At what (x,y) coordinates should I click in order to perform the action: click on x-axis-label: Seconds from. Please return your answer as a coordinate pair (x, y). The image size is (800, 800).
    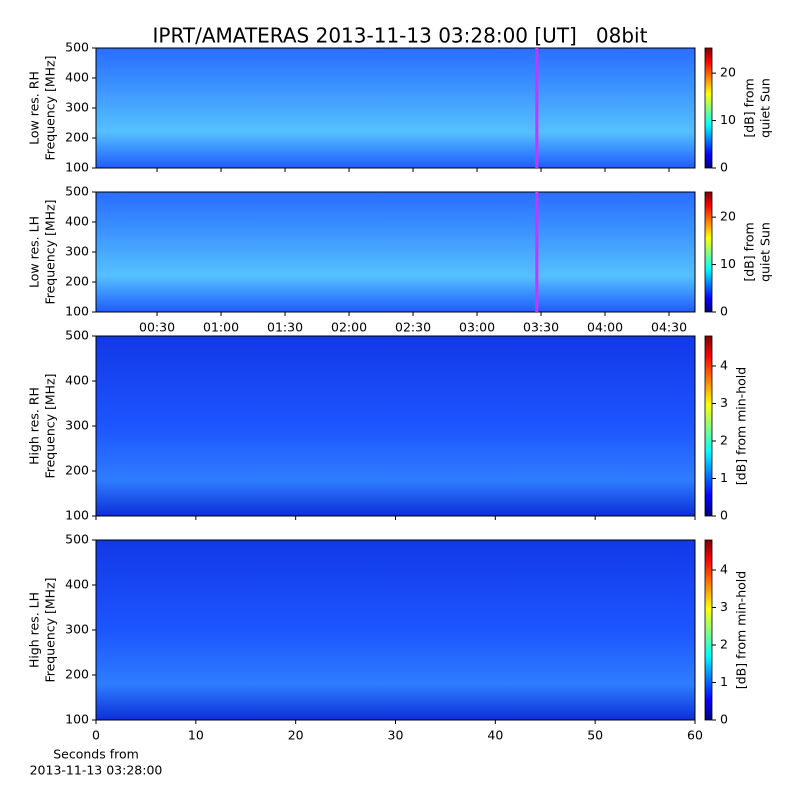
    Looking at the image, I should click on (96, 754).